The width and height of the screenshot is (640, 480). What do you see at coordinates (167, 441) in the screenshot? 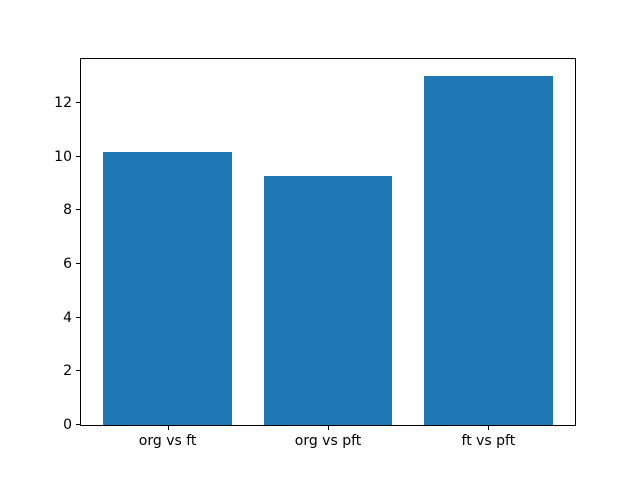
I see `x-tick-label: org vs ft` at bounding box center [167, 441].